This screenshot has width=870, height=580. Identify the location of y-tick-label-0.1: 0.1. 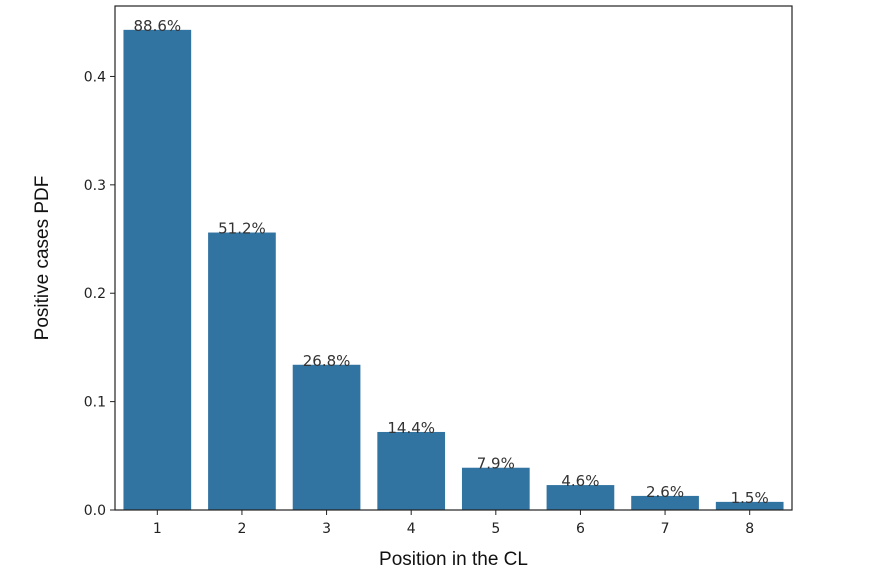
(95, 403).